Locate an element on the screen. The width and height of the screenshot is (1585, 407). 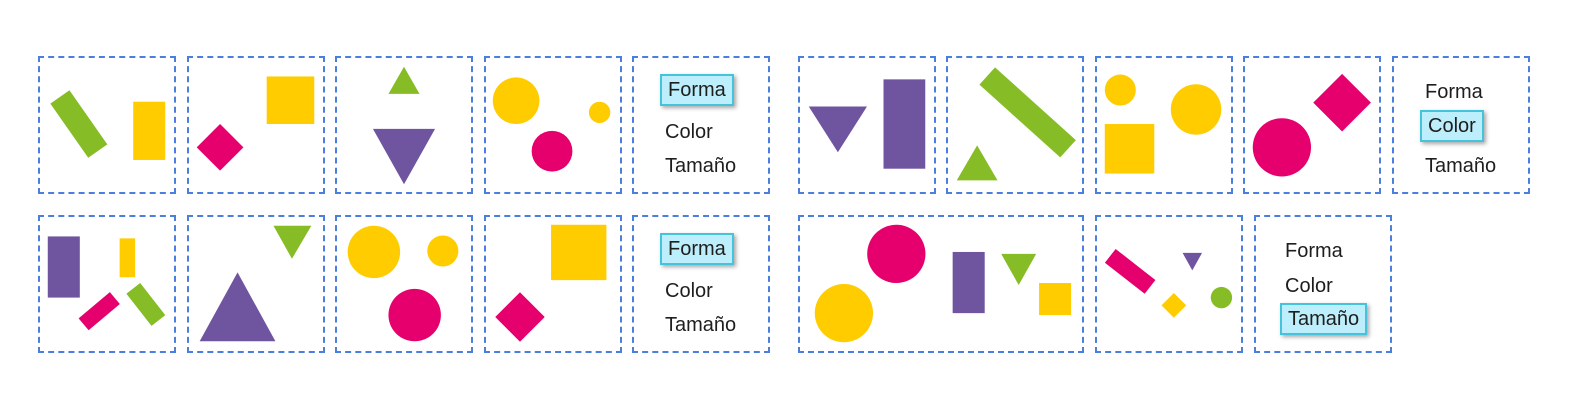
green-rectangle is located at coordinates (79, 124).